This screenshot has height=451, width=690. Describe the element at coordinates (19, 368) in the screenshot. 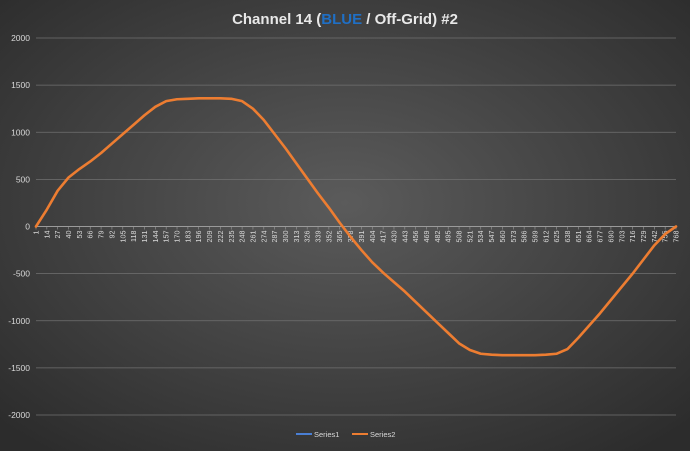

I see `y-tick-label: -1500` at that location.